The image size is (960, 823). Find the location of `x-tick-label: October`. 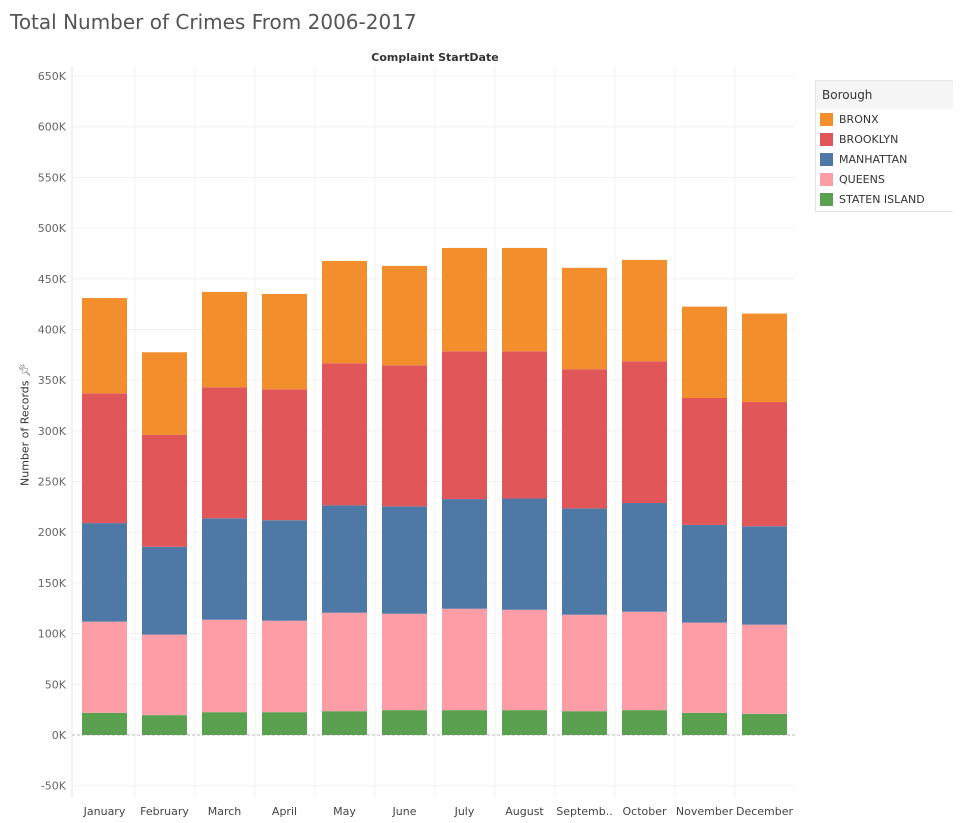

x-tick-label: October is located at coordinates (644, 811).